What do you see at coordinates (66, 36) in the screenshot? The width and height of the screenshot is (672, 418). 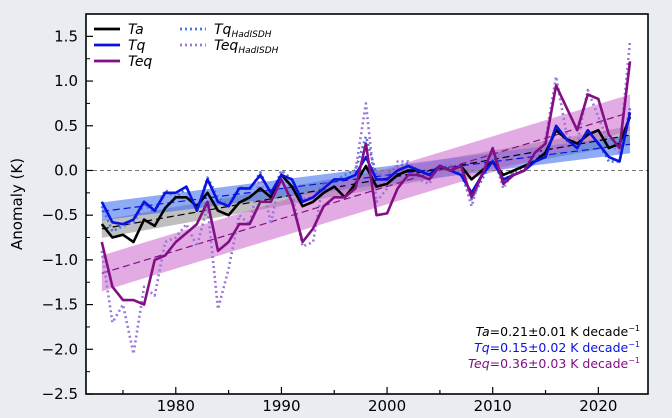 I see `y-tick-label: 1.5` at bounding box center [66, 36].